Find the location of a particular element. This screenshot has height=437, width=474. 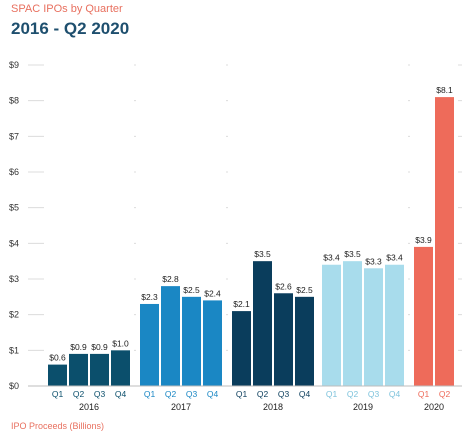

bar-2016-q1 is located at coordinates (57, 375).